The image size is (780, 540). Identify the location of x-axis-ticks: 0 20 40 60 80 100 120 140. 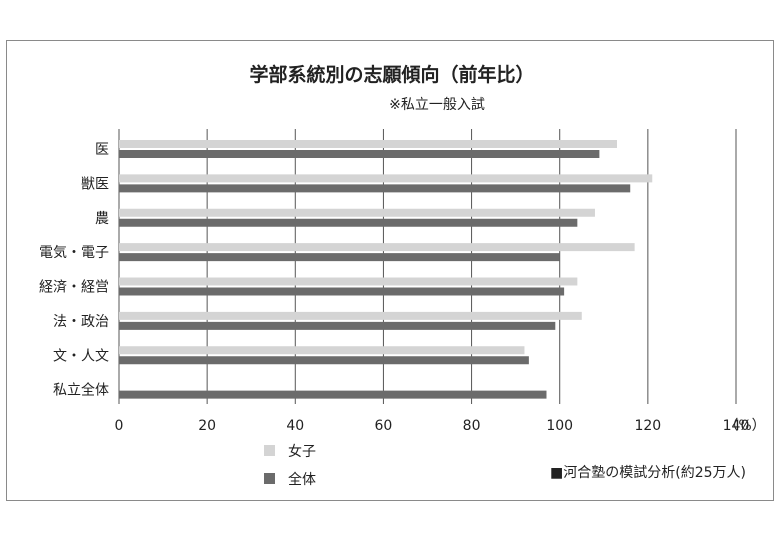
(432, 426).